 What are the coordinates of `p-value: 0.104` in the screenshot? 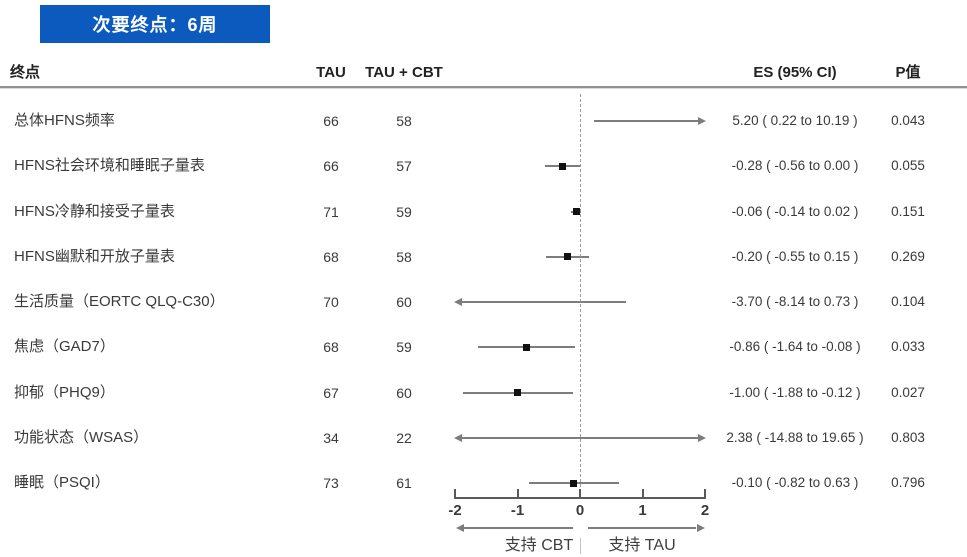 It's located at (908, 301).